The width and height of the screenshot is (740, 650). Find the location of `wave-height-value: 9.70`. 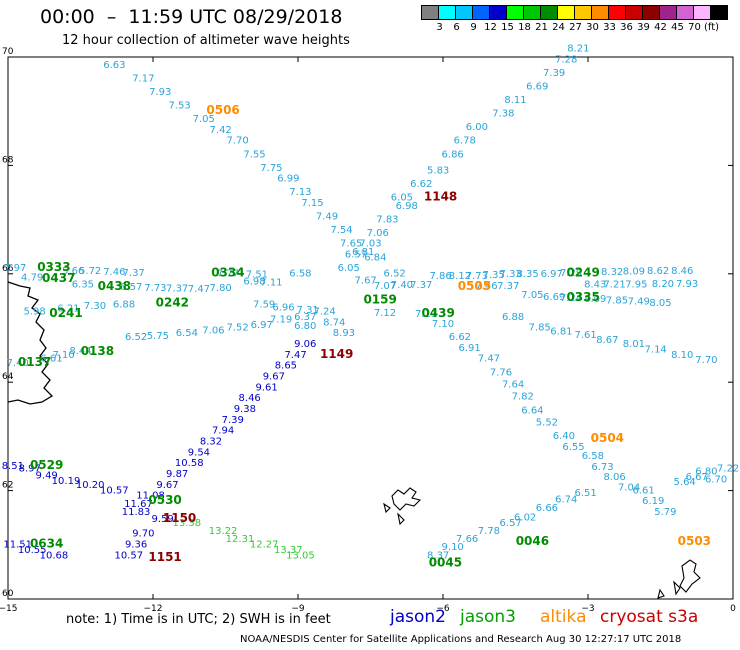

wave-height-value: 9.70 is located at coordinates (143, 534).